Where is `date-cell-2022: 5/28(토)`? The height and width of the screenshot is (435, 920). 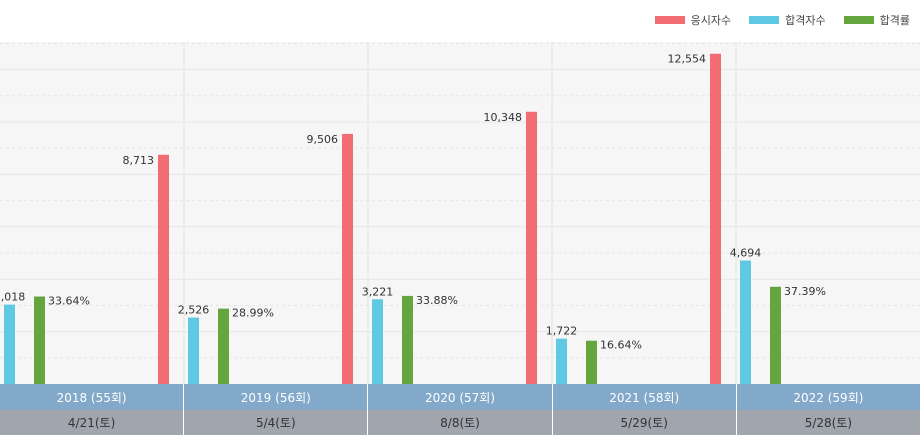 date-cell-2022: 5/28(토) is located at coordinates (828, 423).